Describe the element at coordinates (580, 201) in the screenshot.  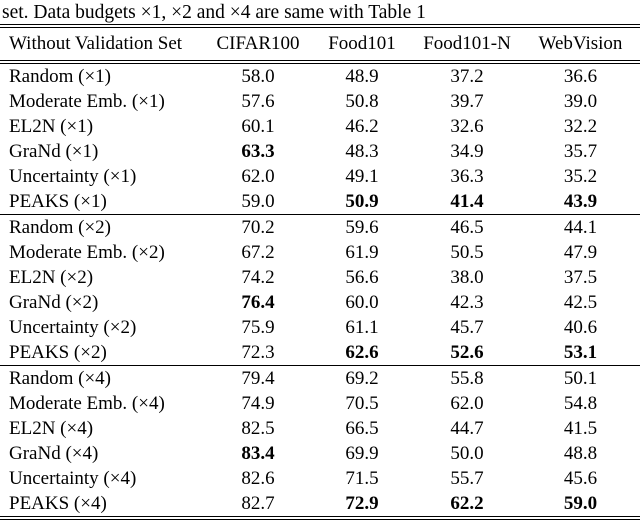
I see `value-cell: 43.9` at that location.